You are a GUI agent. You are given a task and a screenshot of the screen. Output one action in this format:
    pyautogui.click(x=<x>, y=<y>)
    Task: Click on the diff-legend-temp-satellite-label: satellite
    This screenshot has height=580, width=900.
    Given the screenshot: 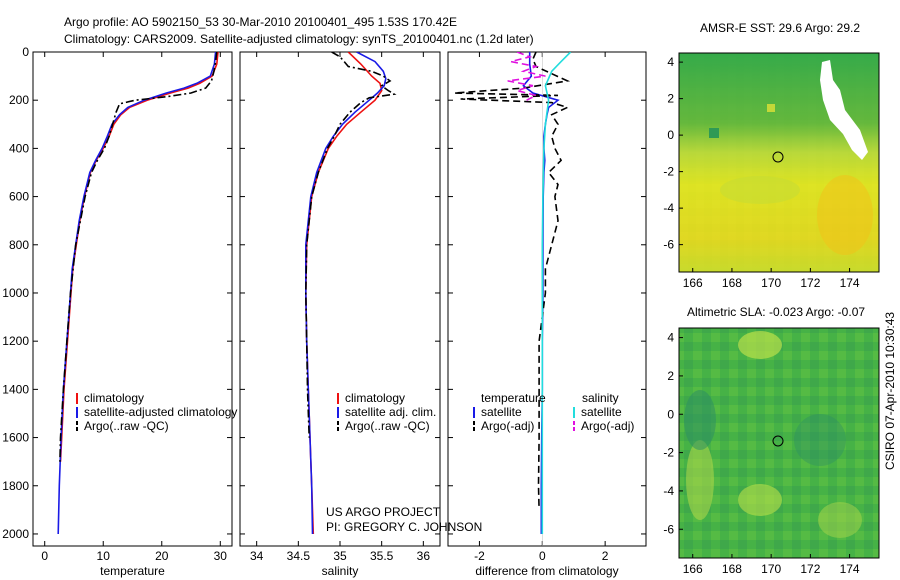 What is the action you would take?
    pyautogui.click(x=501, y=412)
    